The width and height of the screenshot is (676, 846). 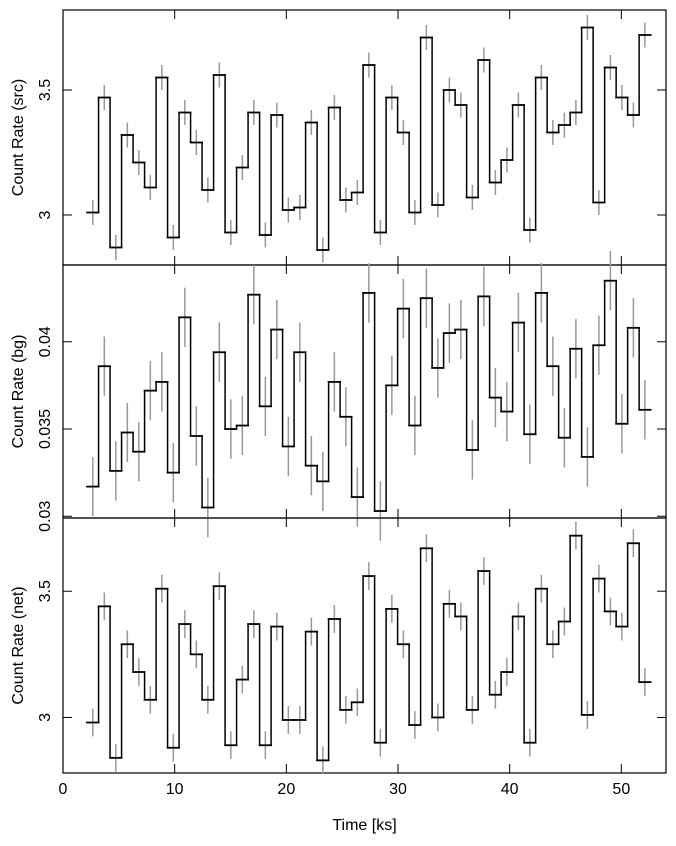 What do you see at coordinates (45, 516) in the screenshot?
I see `y-tick-label: 0.03` at bounding box center [45, 516].